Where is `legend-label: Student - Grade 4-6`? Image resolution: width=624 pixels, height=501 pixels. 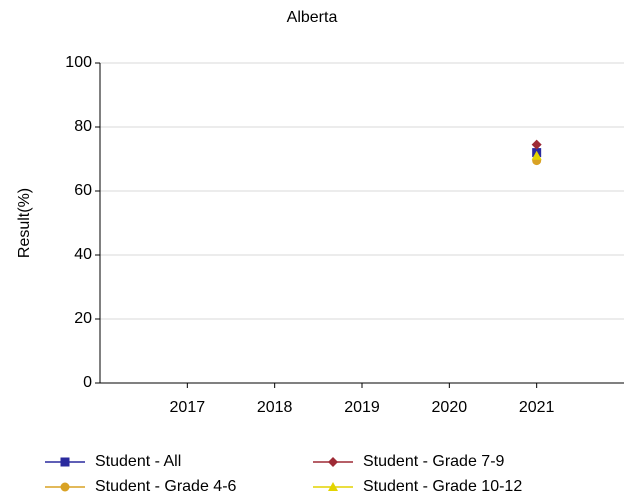
legend-label: Student - Grade 4-6 is located at coordinates (166, 486).